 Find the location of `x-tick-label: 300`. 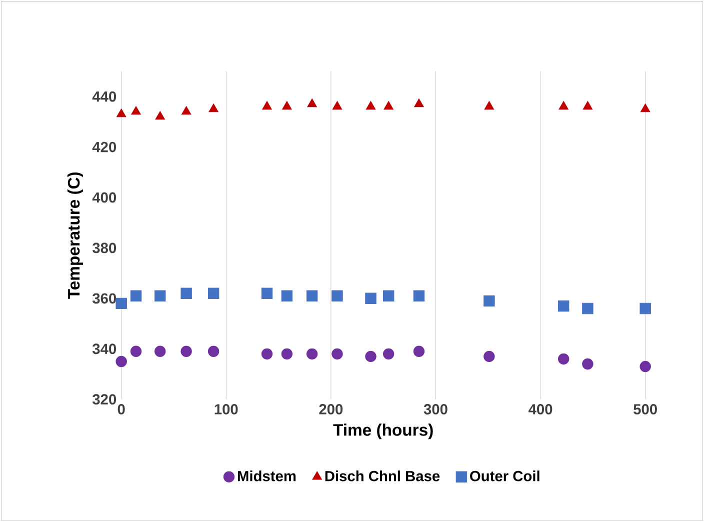

x-tick-label: 300 is located at coordinates (436, 409).